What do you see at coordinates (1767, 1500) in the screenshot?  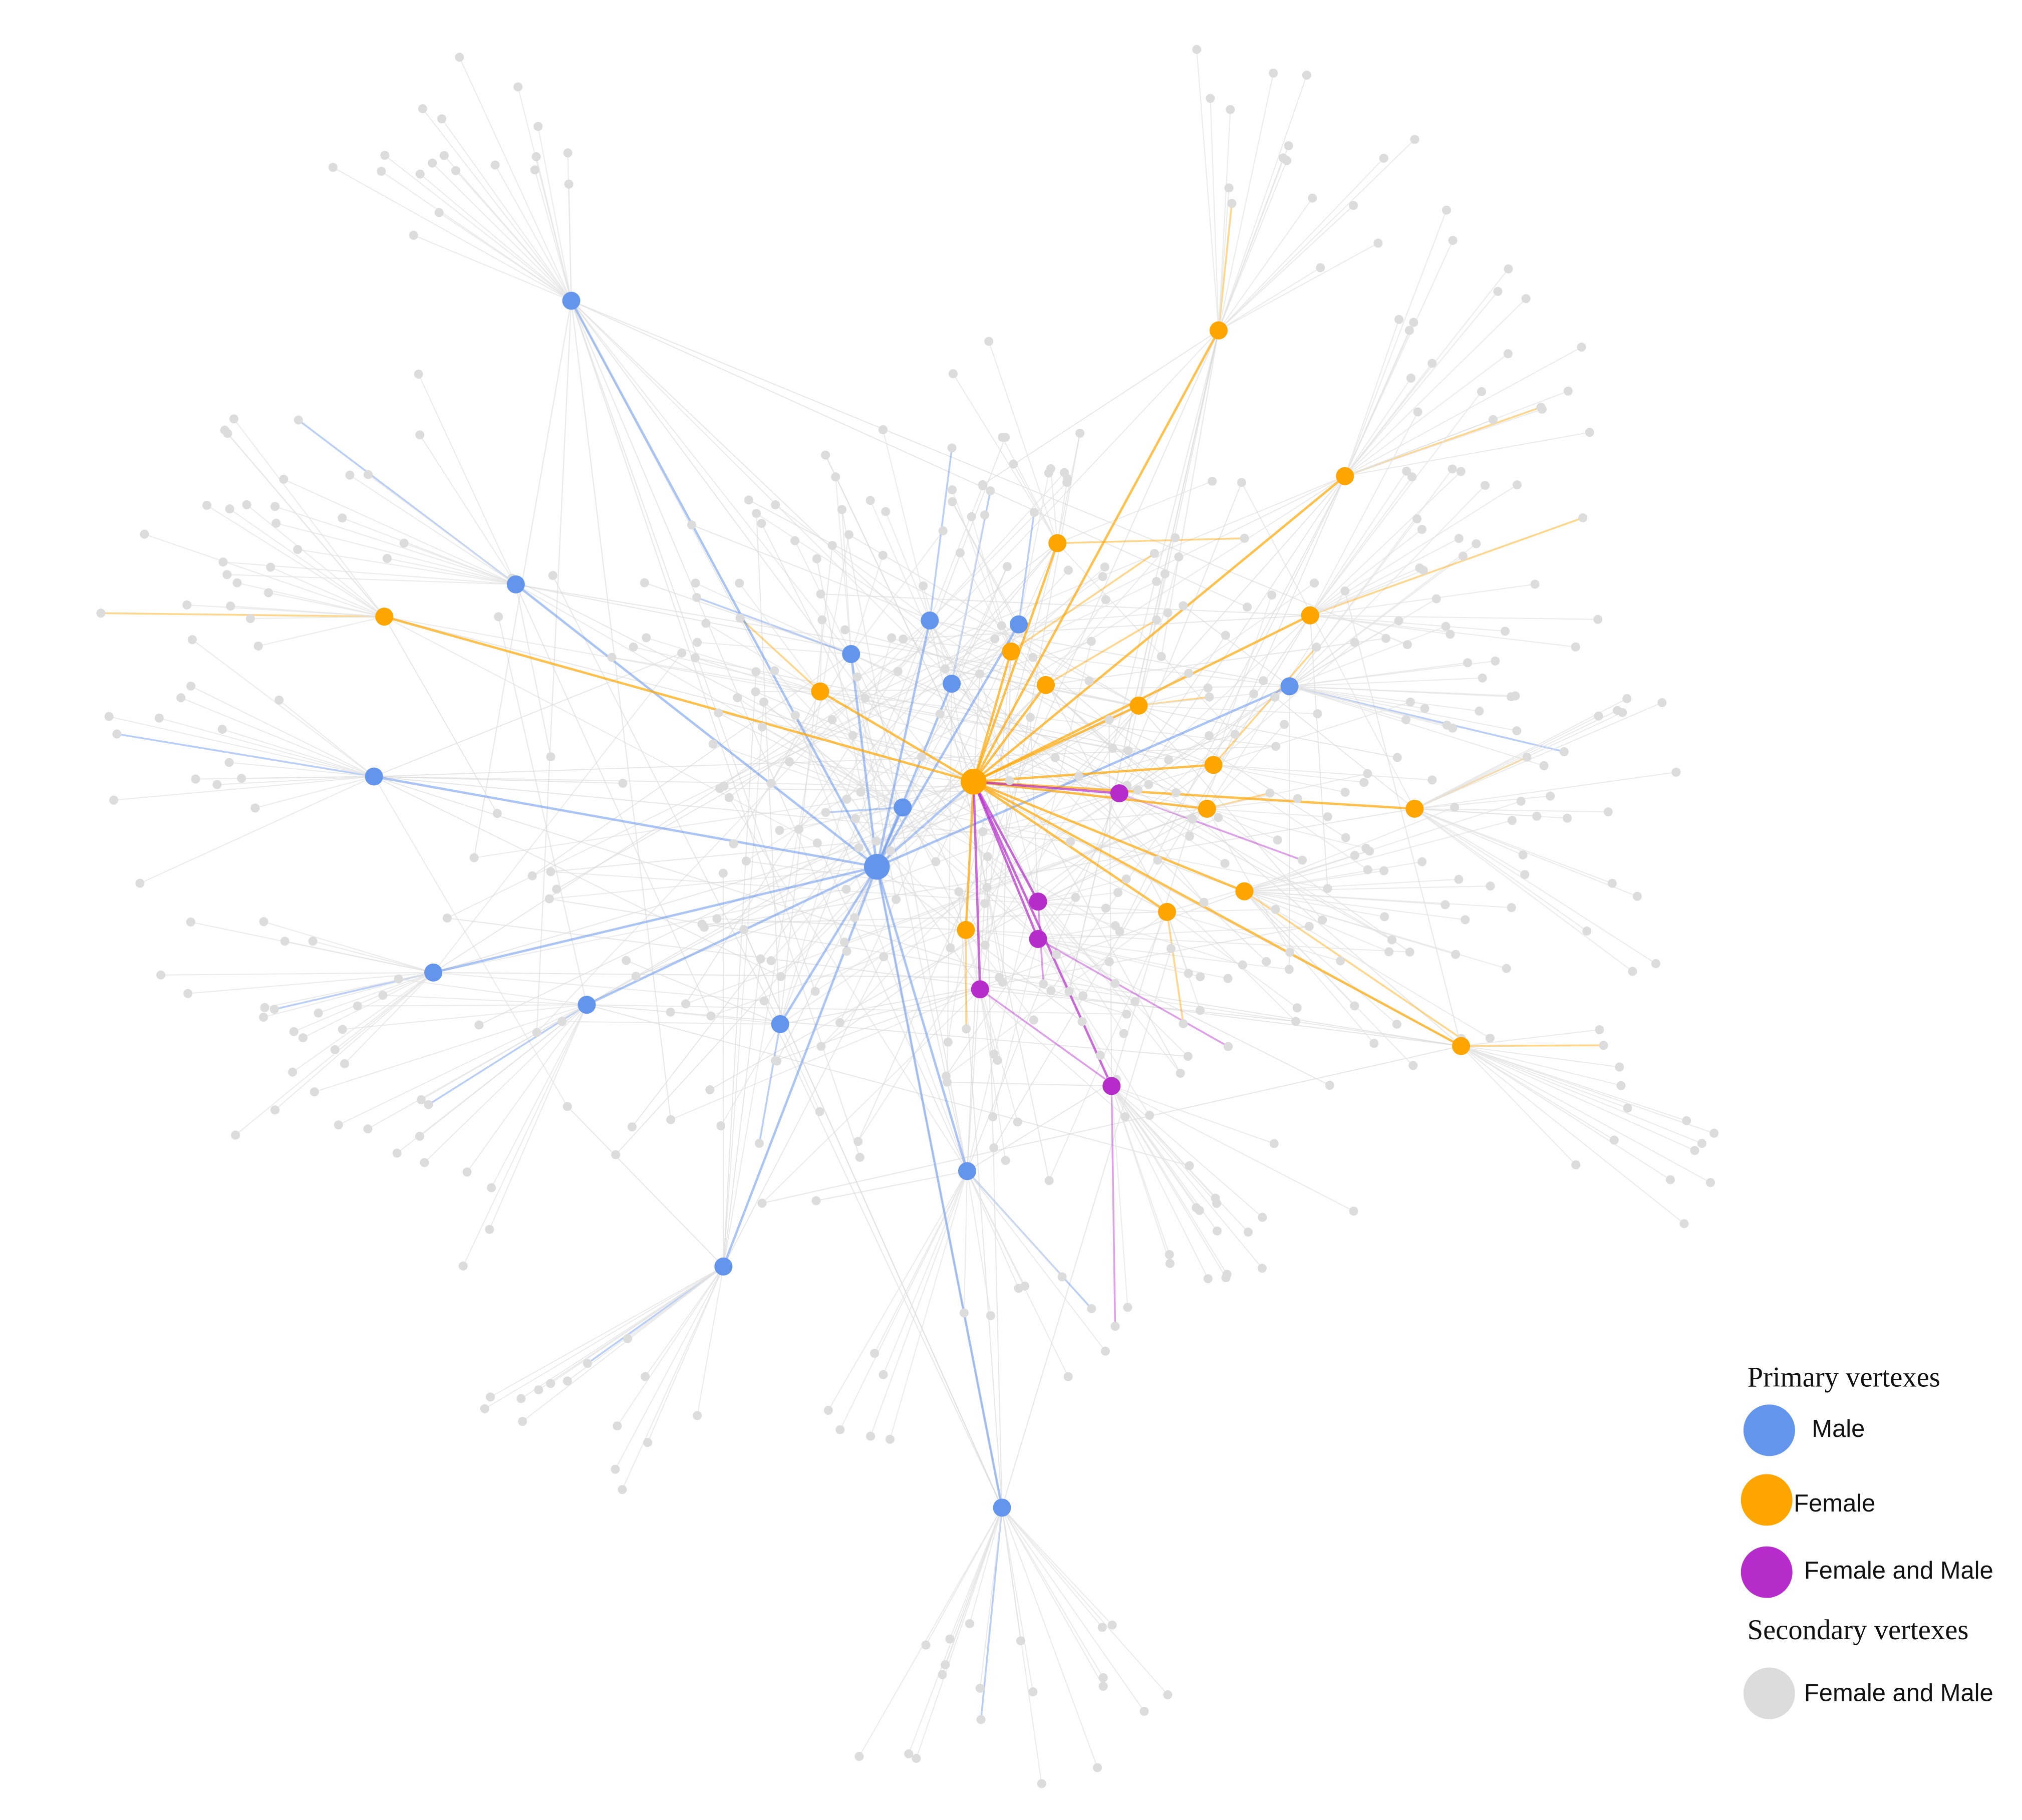 I see `legend-swatch` at bounding box center [1767, 1500].